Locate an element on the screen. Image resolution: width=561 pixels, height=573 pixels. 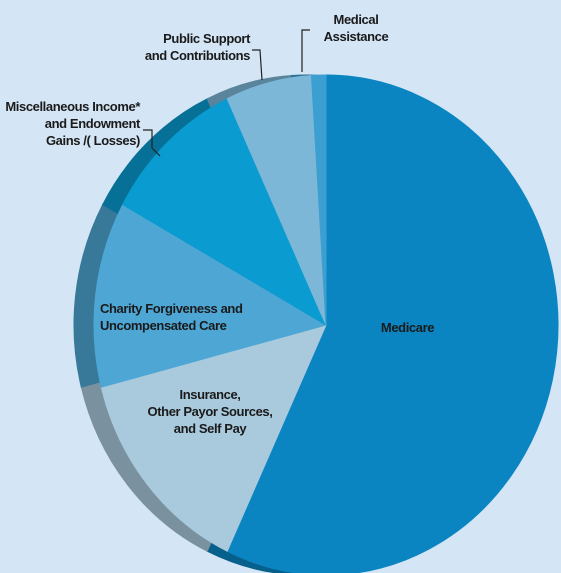
slice-label: Public Support and Contributions is located at coordinates (197, 47).